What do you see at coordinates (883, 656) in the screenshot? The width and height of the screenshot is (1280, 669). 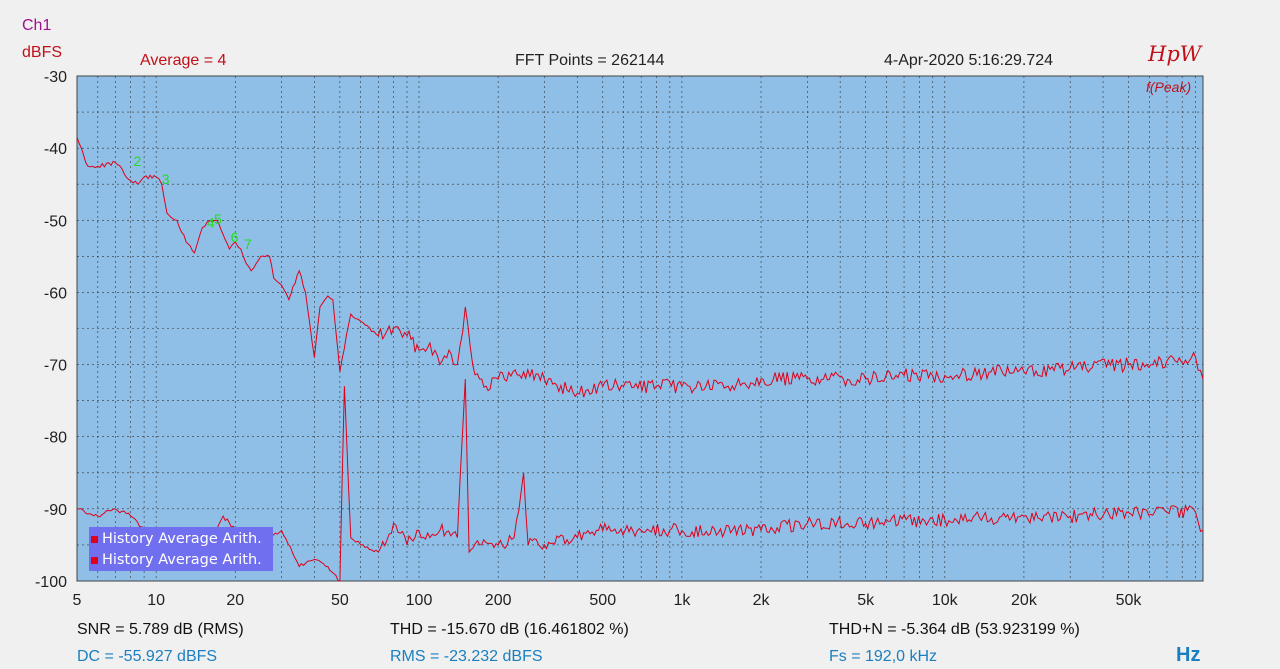 I see `fs-readout: Fs = 192,0 kHz` at bounding box center [883, 656].